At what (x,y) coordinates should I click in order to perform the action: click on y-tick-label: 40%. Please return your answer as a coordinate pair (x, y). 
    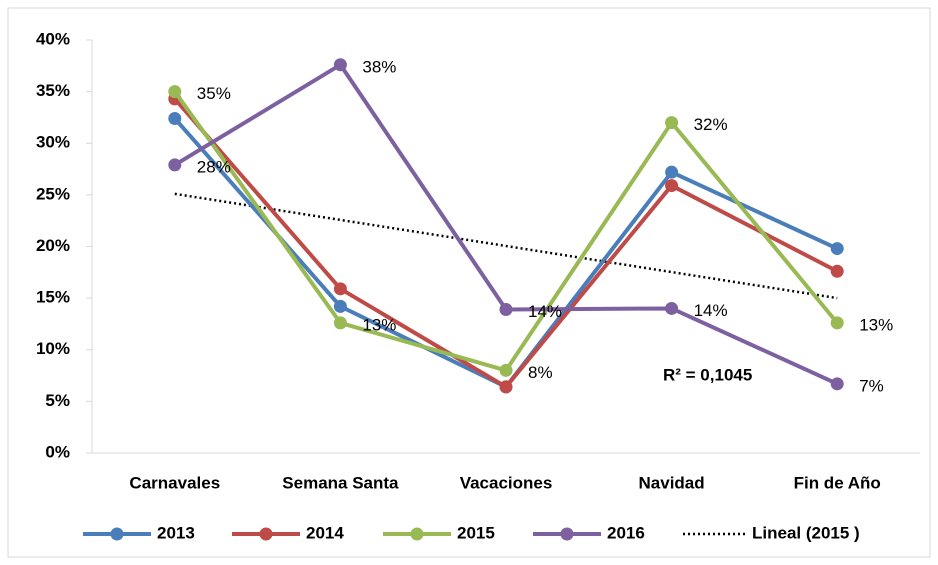
    Looking at the image, I should click on (53, 38).